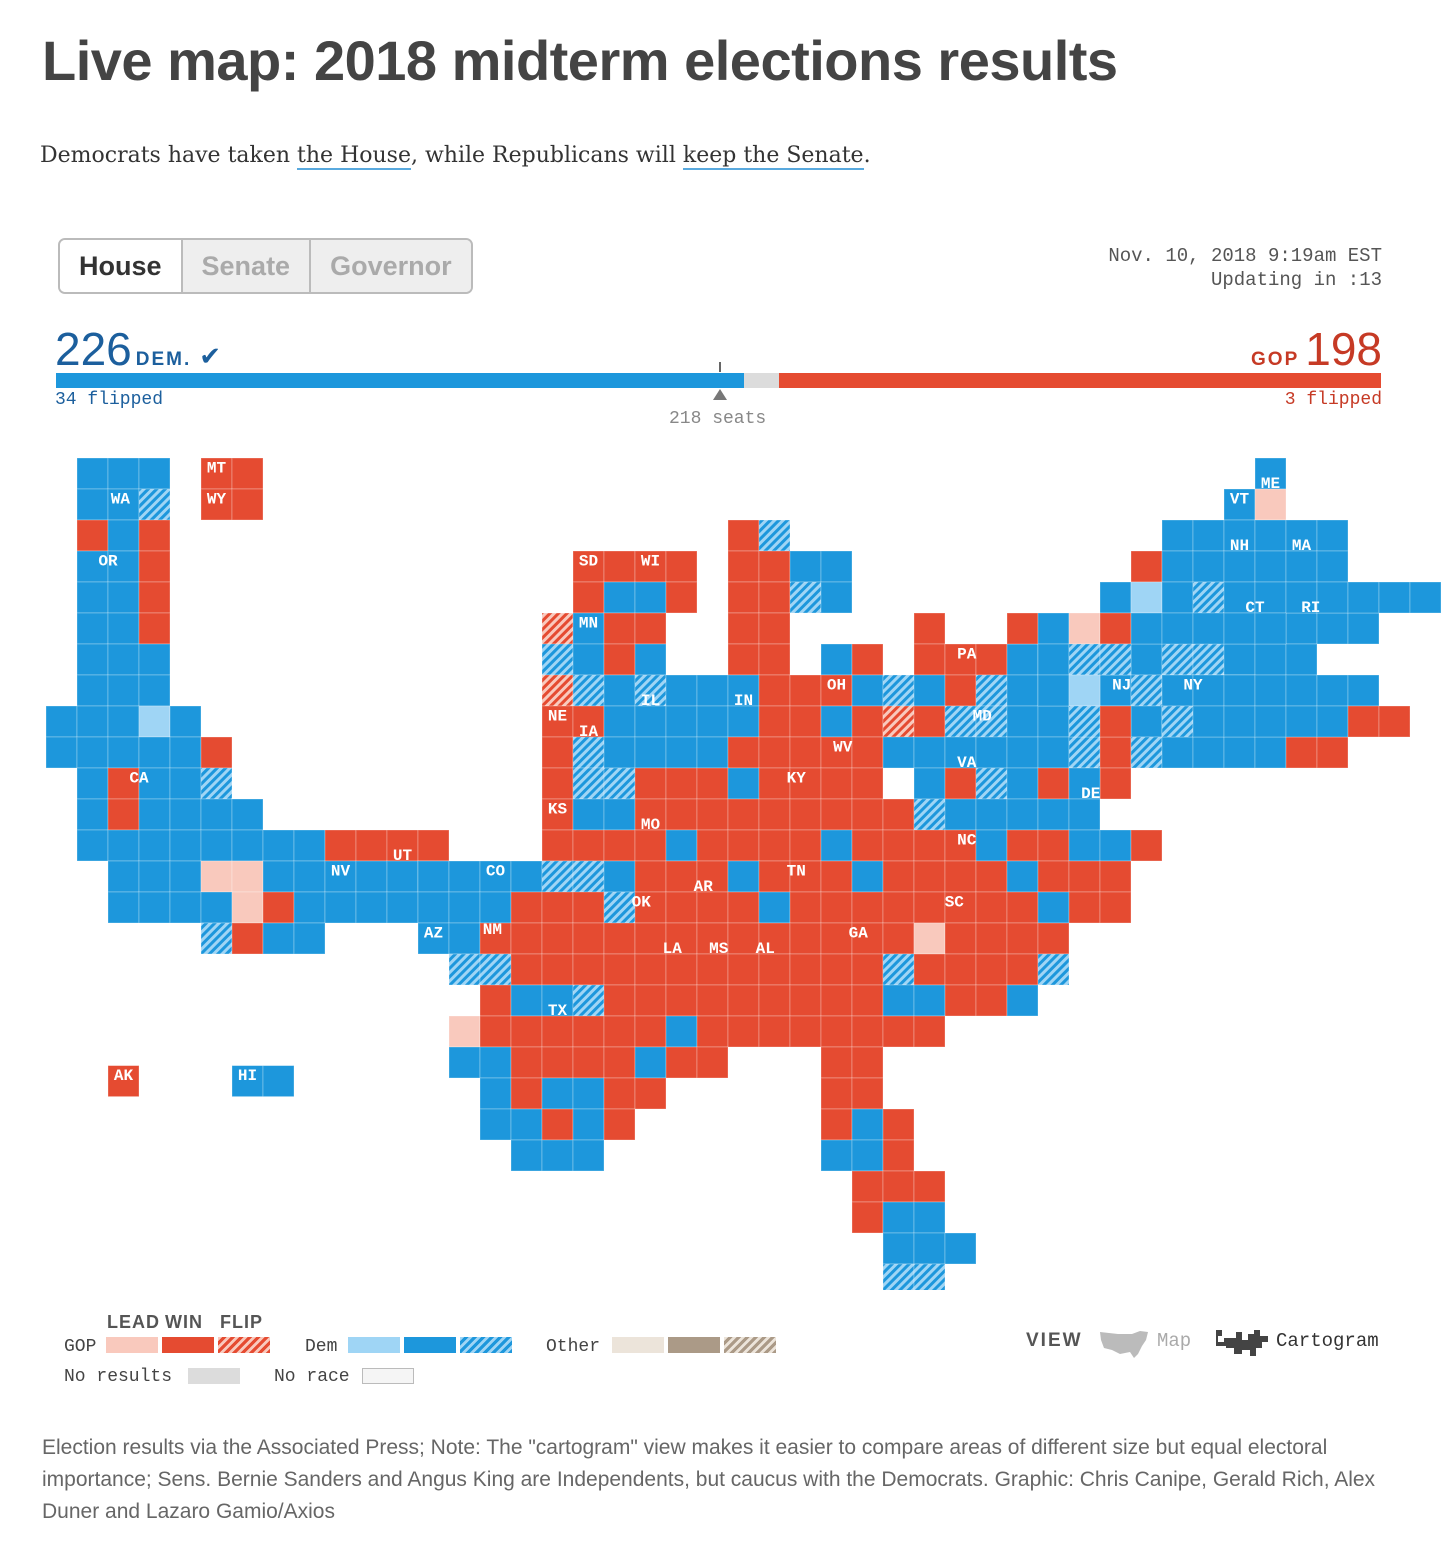  What do you see at coordinates (1327, 1341) in the screenshot?
I see `view-cartogram-button: Cartogram` at bounding box center [1327, 1341].